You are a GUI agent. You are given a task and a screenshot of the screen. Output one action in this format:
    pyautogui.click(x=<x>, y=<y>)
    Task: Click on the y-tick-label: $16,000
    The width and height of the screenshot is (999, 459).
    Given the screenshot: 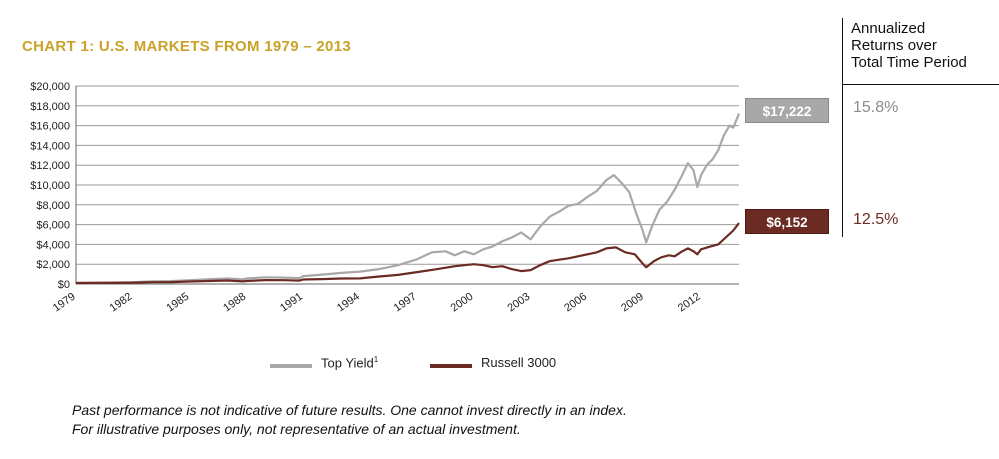 What is the action you would take?
    pyautogui.click(x=50, y=127)
    